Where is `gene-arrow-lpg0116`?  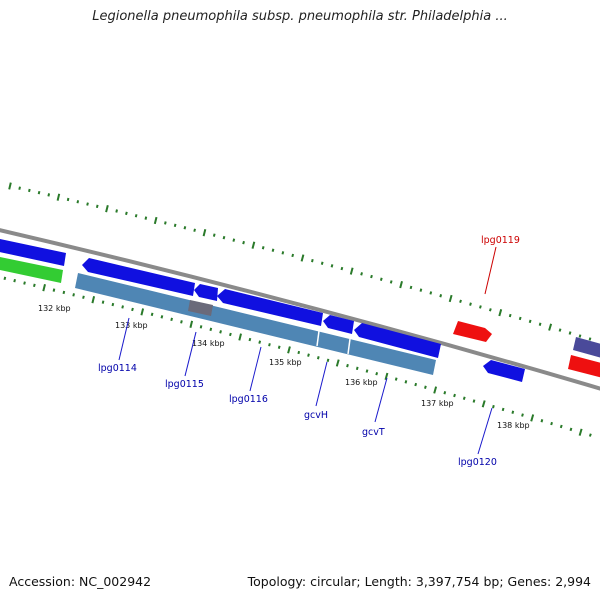
gene-arrow-lpg0116 is located at coordinates (270, 307).